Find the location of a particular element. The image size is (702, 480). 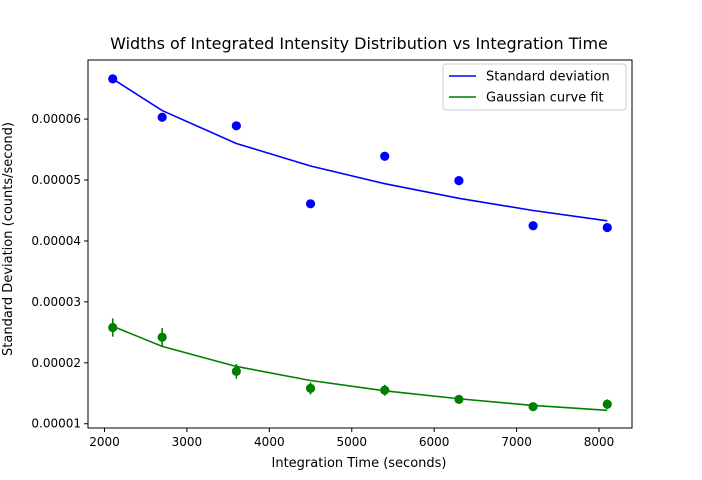

legend-box is located at coordinates (534, 87).